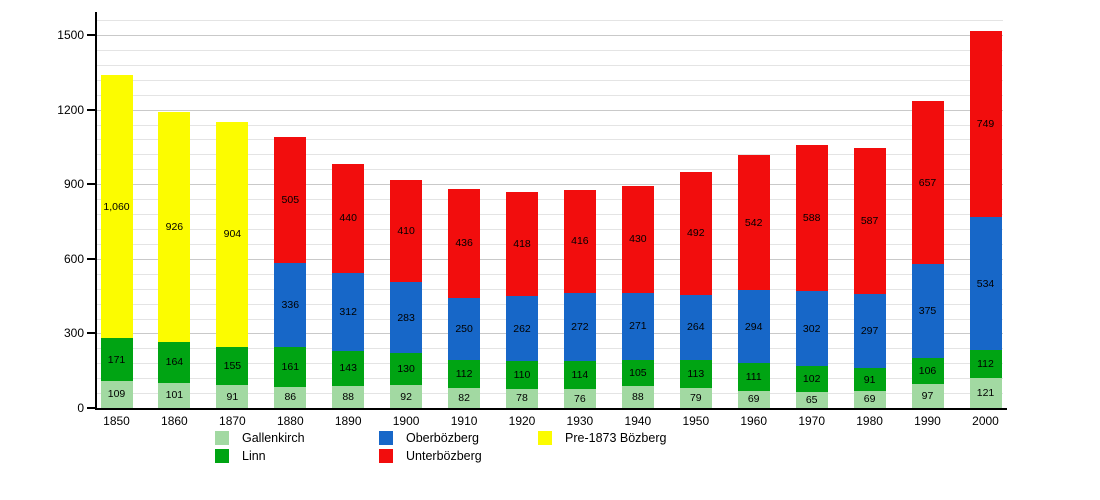 The image size is (1100, 500). I want to click on bar-value-label: 65, so click(811, 399).